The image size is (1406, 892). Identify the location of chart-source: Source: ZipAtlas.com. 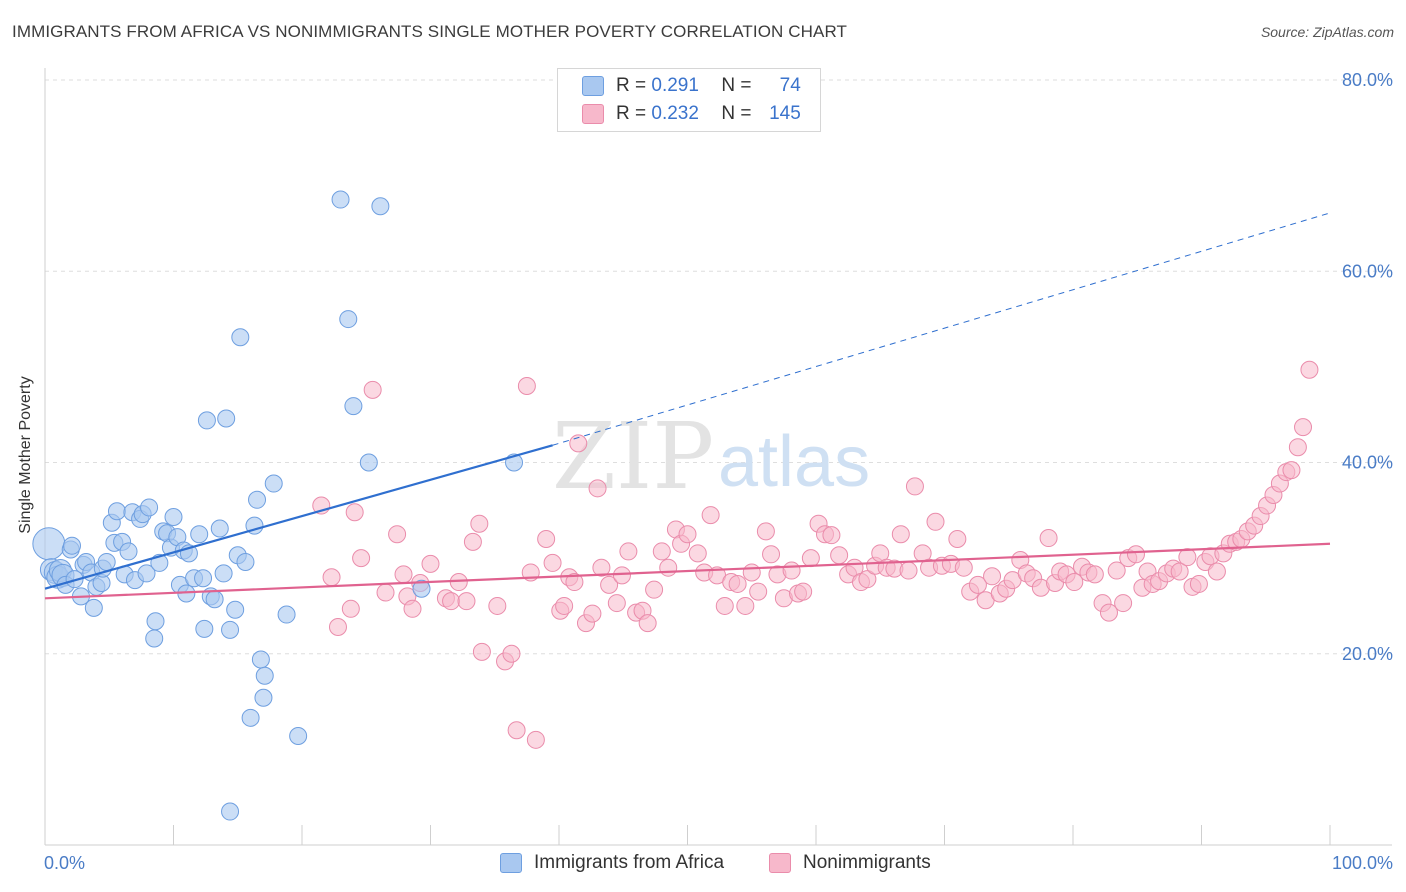
(1327, 32).